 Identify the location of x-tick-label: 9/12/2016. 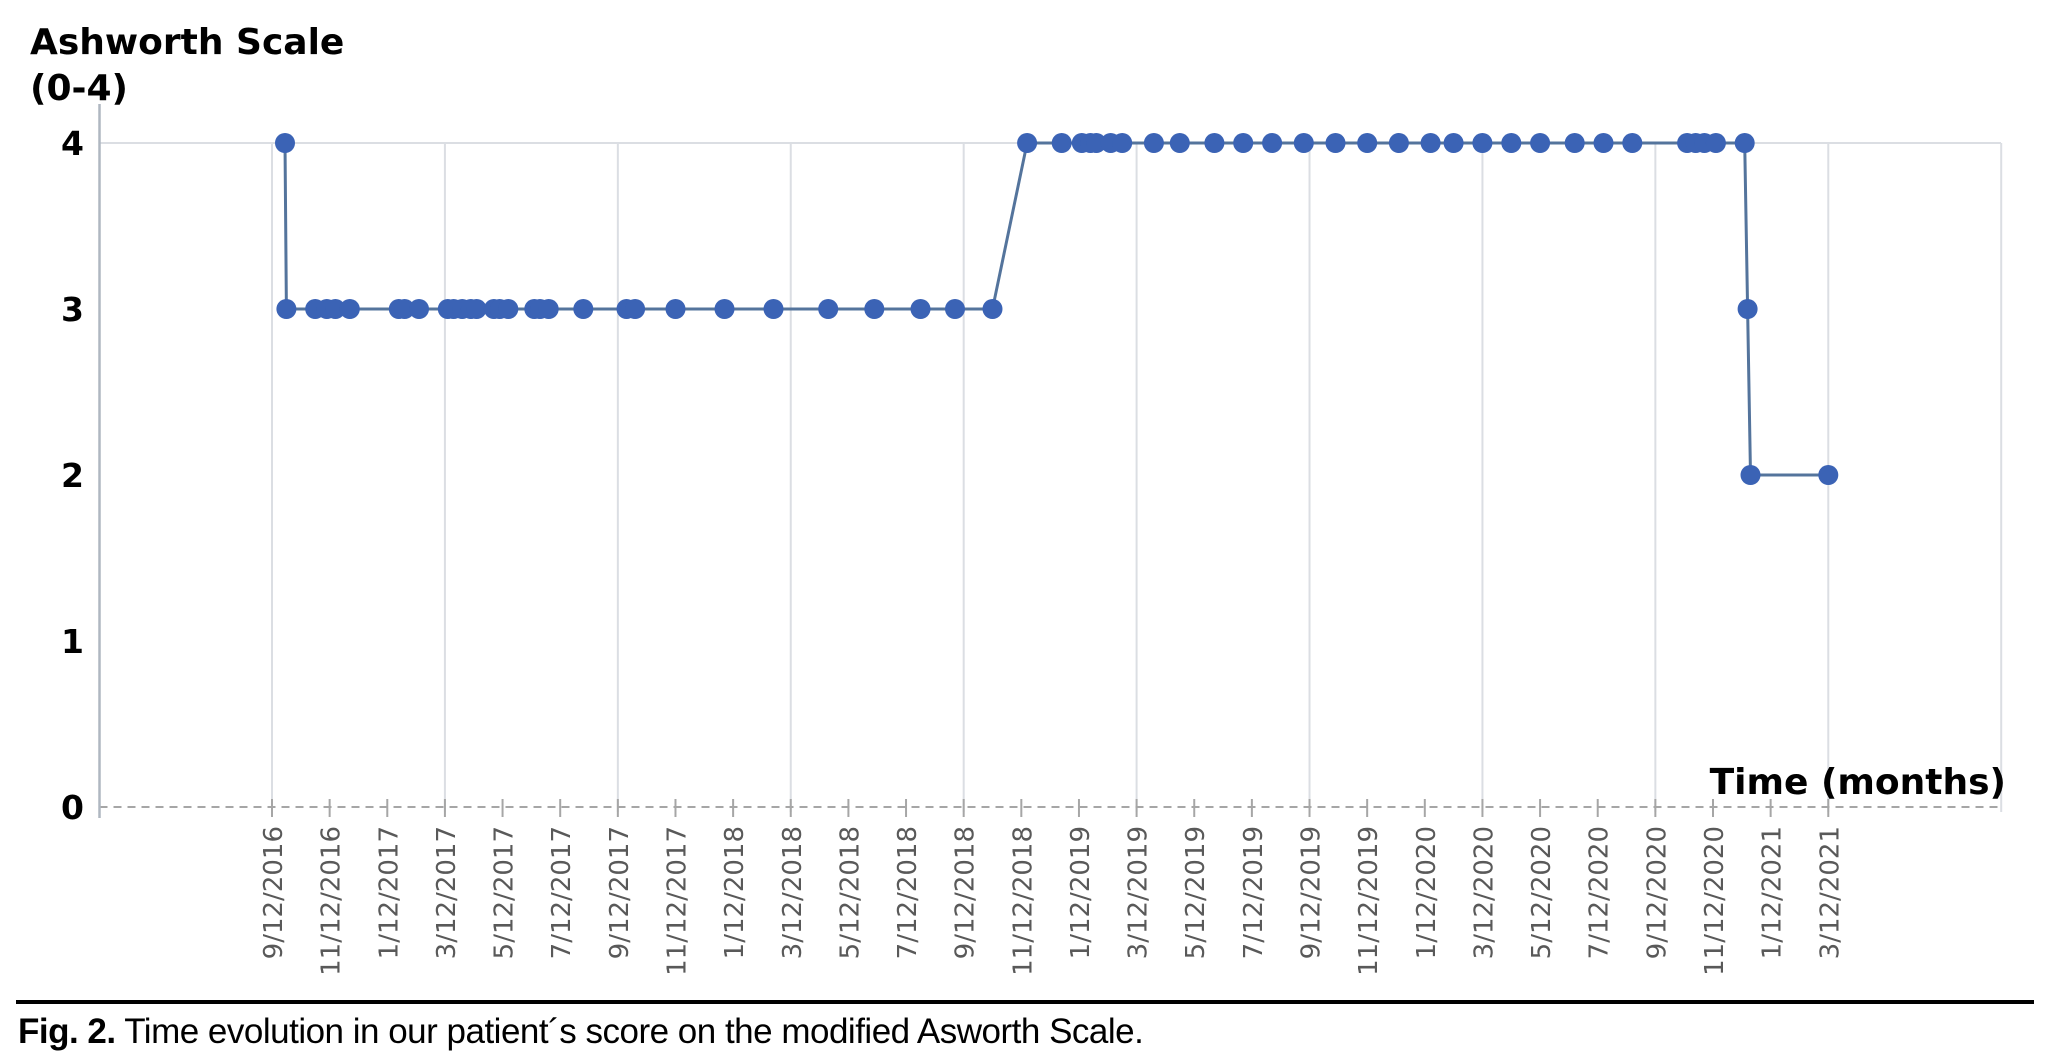
(274, 892).